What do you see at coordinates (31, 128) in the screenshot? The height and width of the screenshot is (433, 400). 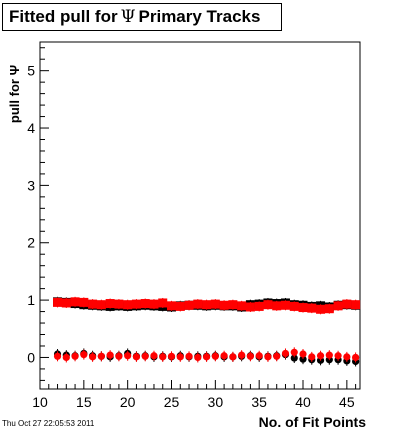 I see `y-tick-label: 4` at bounding box center [31, 128].